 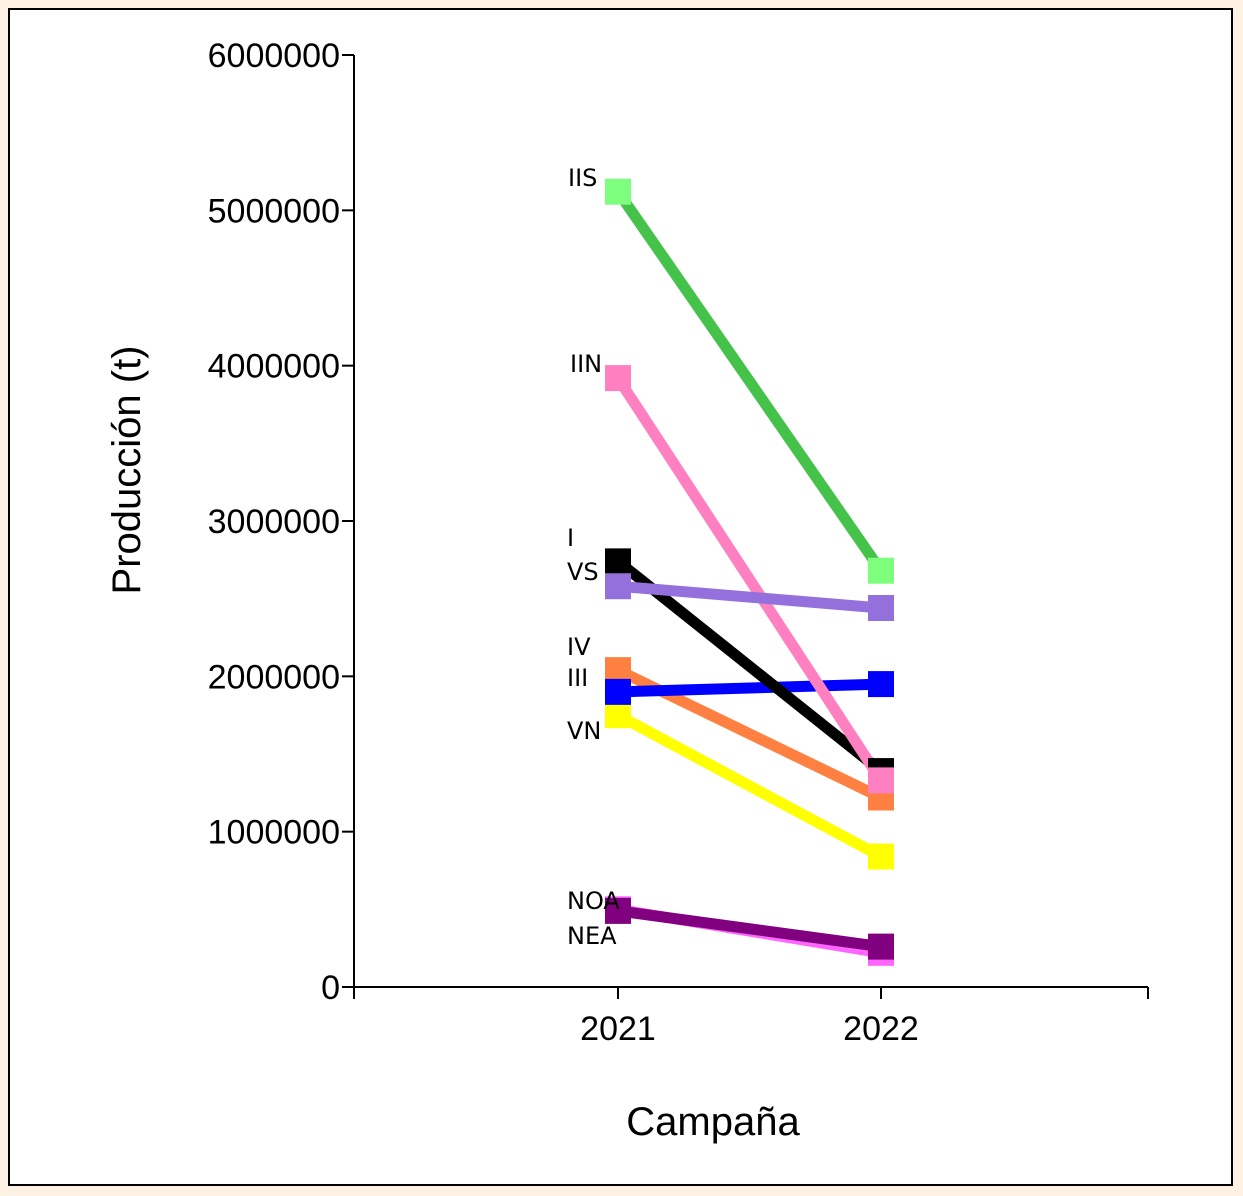 I want to click on series-line-vs, so click(x=749, y=597).